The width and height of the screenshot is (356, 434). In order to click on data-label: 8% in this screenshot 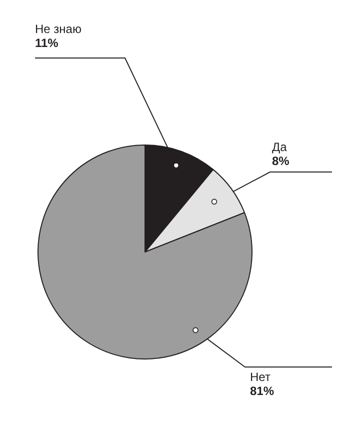, I will do `click(281, 161)`.